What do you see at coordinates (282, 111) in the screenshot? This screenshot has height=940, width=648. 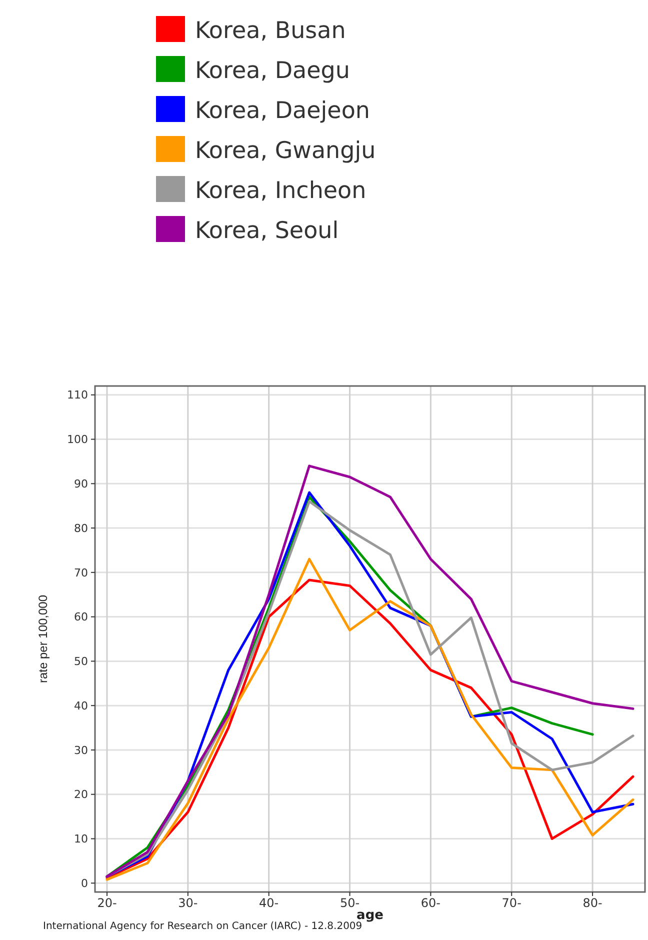 I see `legend-label: Korea, Daejeon` at bounding box center [282, 111].